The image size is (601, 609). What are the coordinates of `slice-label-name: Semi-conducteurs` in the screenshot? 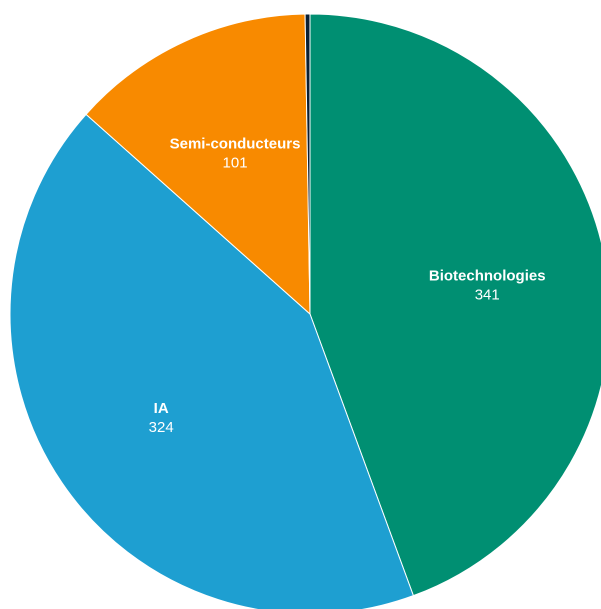 It's located at (235, 143).